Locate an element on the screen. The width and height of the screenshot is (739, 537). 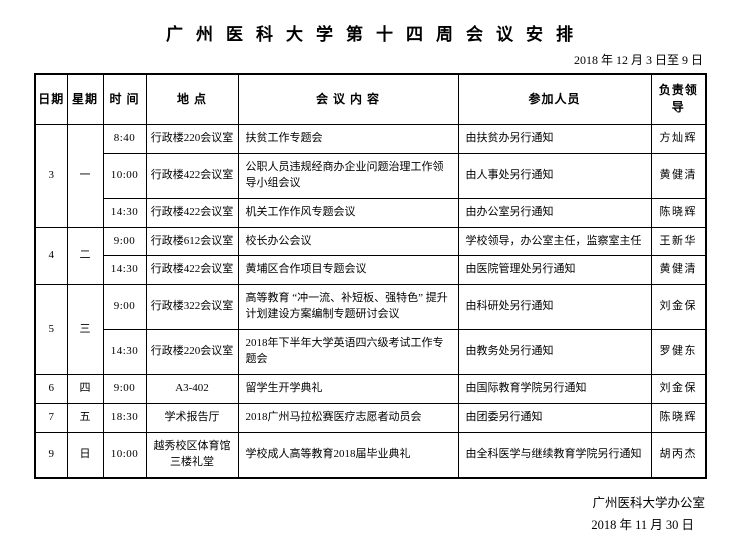
header-row: 日期 星期 时 间 地 点 会 议 内 容 参加人员 负责领导 is located at coordinates (370, 99).